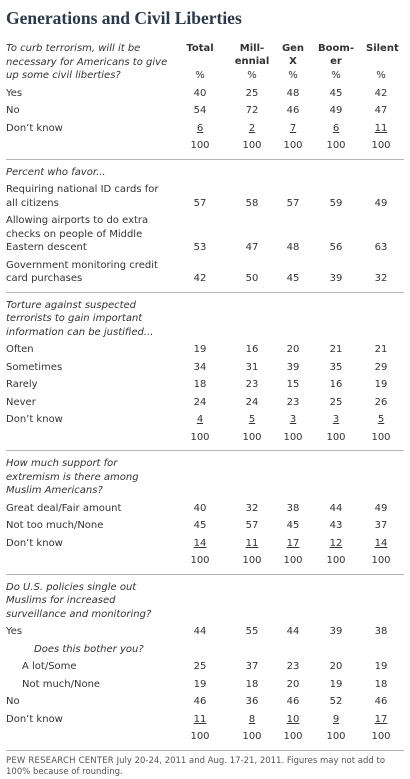  What do you see at coordinates (293, 543) in the screenshot?
I see `value-cell: 17` at bounding box center [293, 543].